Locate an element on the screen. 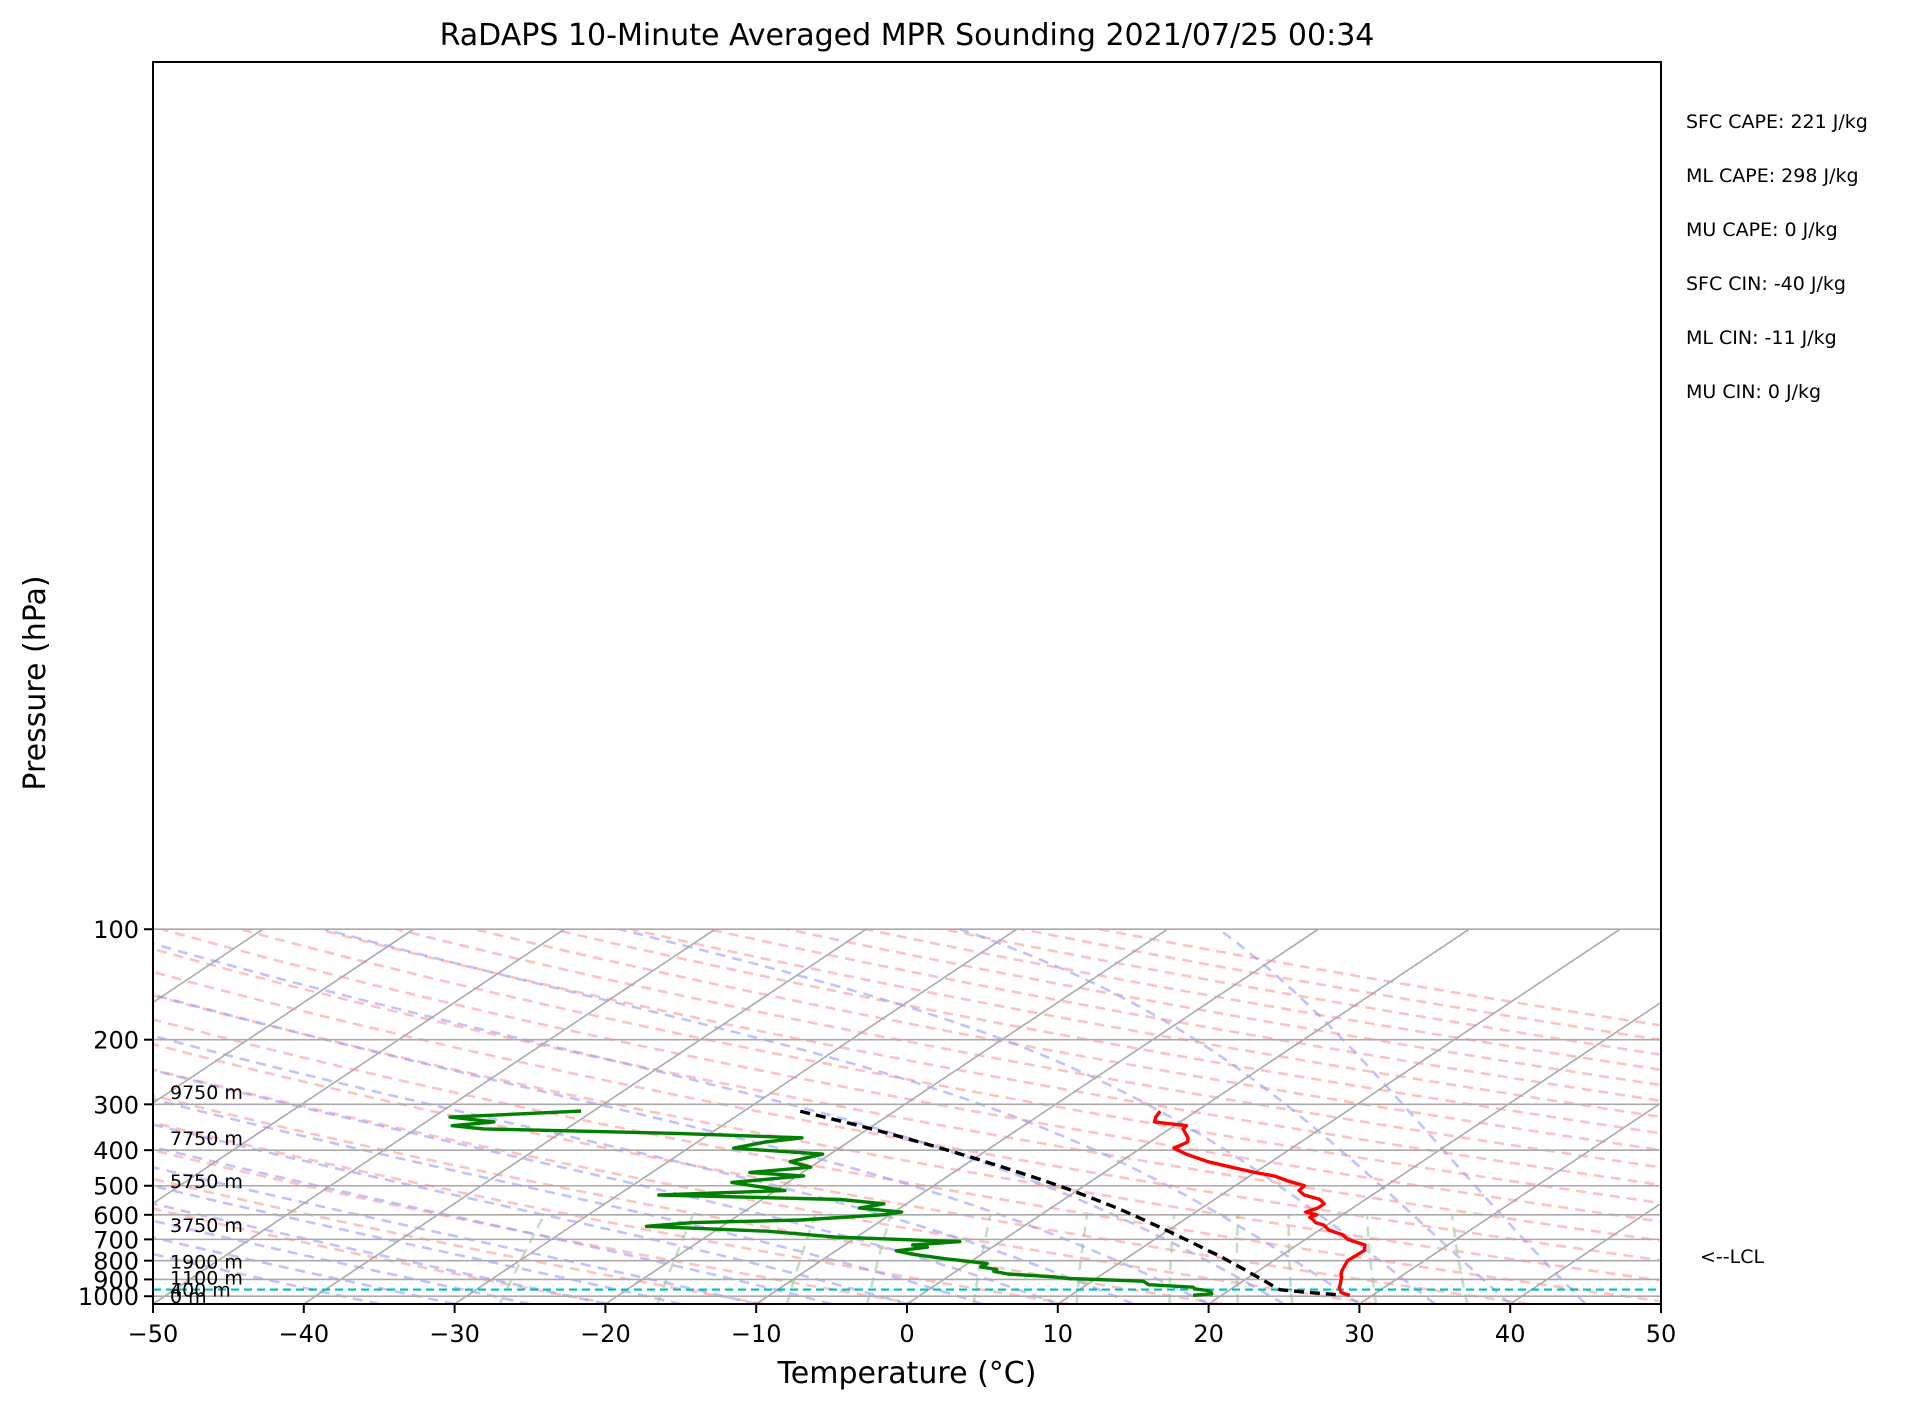  x-tick-label: 0 is located at coordinates (906, 1334).